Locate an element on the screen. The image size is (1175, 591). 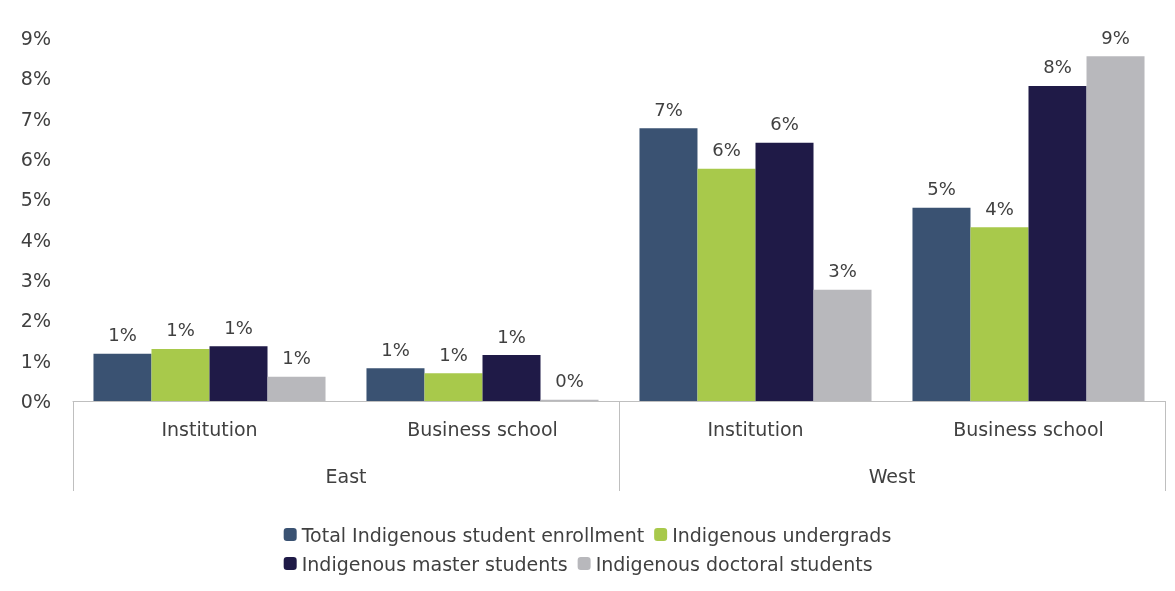
y-tick-label: 8% is located at coordinates (35, 78).